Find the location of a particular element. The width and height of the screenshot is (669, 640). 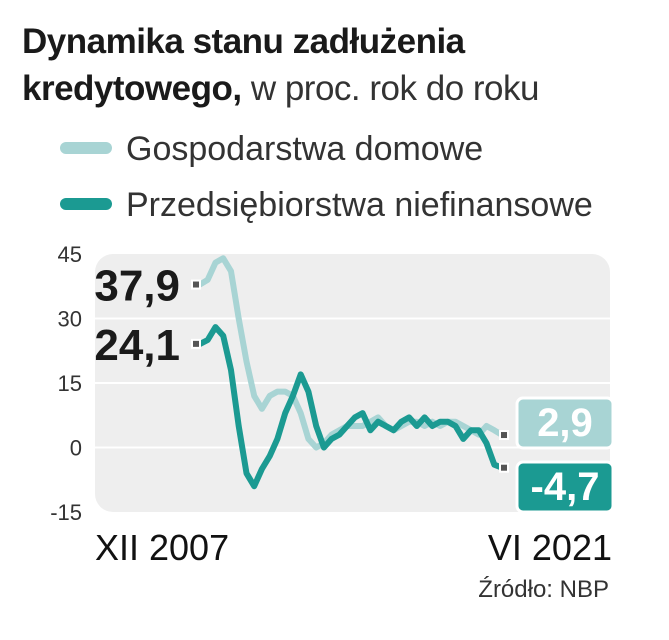

end-marker-households-dot is located at coordinates (504, 435).